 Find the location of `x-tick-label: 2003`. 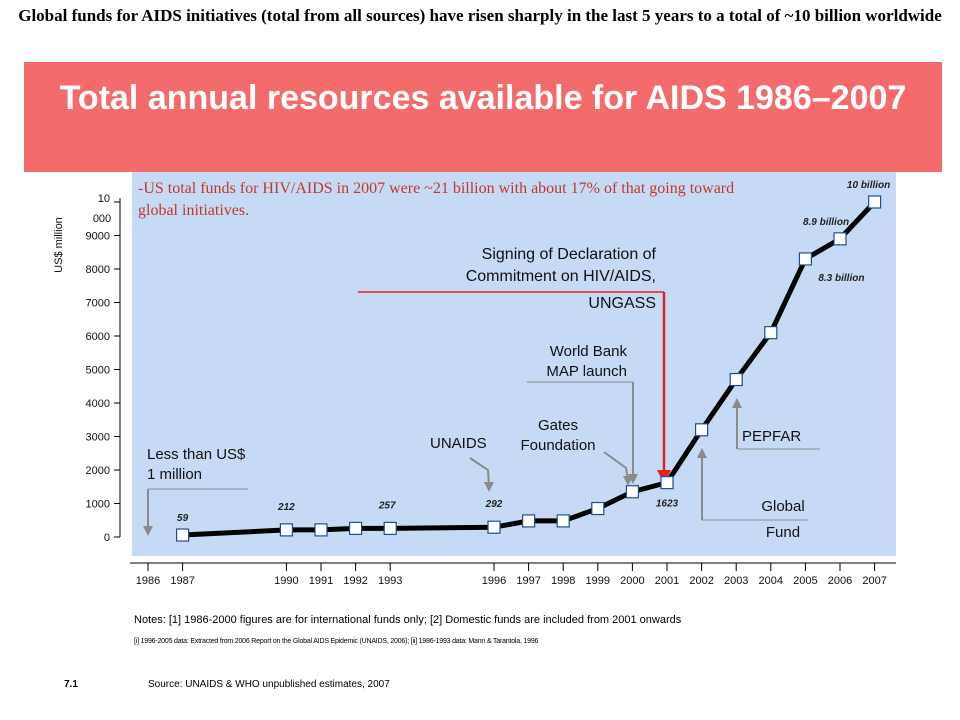

x-tick-label: 2003 is located at coordinates (736, 581).